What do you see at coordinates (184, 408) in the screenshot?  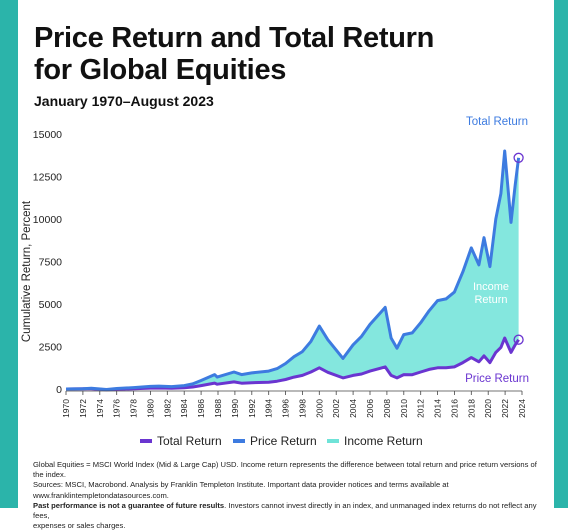 I see `x-tick-label: 1984` at bounding box center [184, 408].